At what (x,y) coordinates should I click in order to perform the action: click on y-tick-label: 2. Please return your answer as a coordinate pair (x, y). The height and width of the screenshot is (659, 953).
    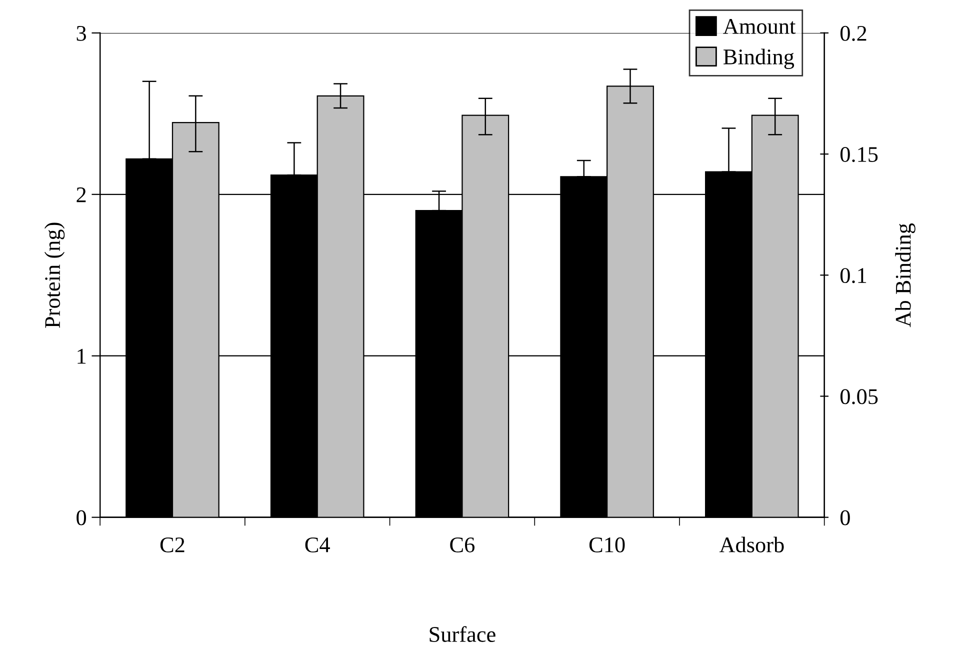
    Looking at the image, I should click on (81, 194).